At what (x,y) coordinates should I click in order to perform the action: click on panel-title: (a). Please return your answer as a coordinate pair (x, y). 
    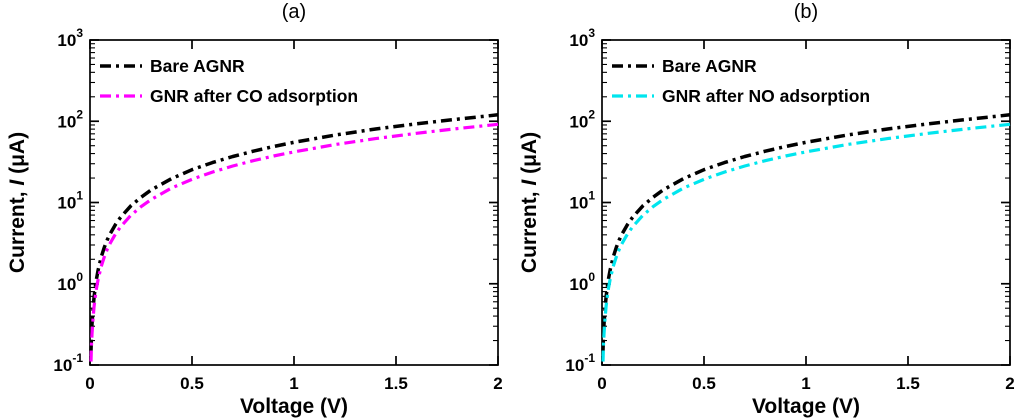
    Looking at the image, I should click on (294, 12).